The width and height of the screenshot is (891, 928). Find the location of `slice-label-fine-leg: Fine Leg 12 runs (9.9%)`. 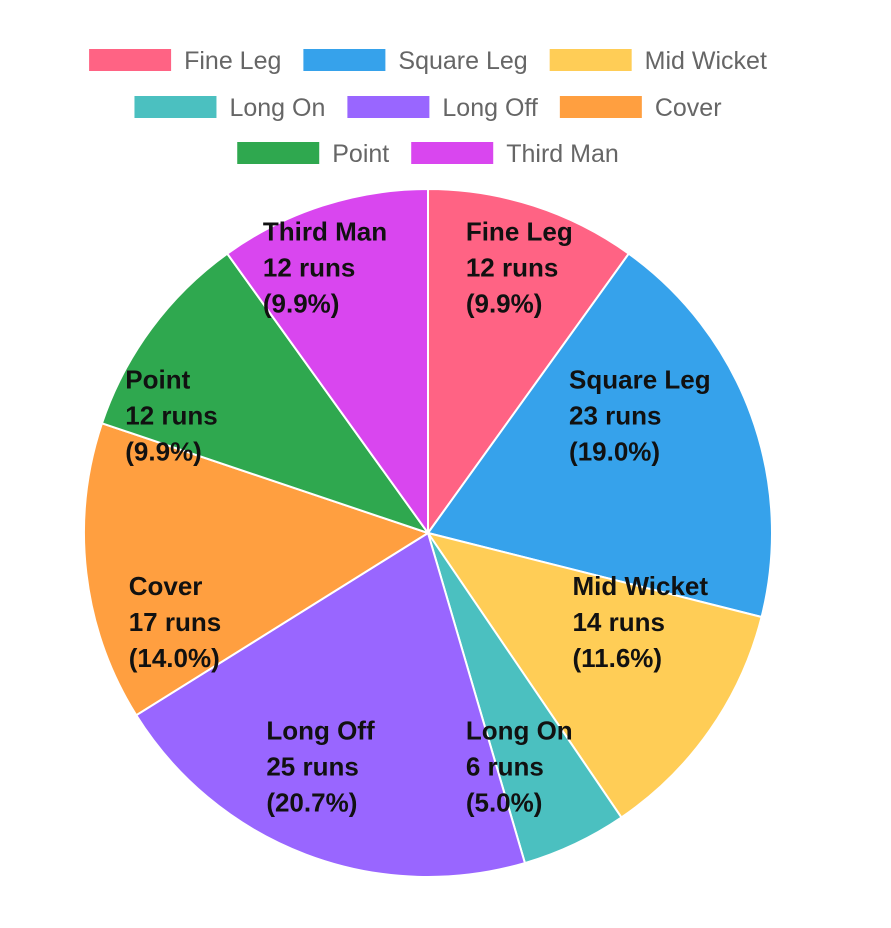

slice-label-fine-leg: Fine Leg 12 runs (9.9%) is located at coordinates (519, 268).